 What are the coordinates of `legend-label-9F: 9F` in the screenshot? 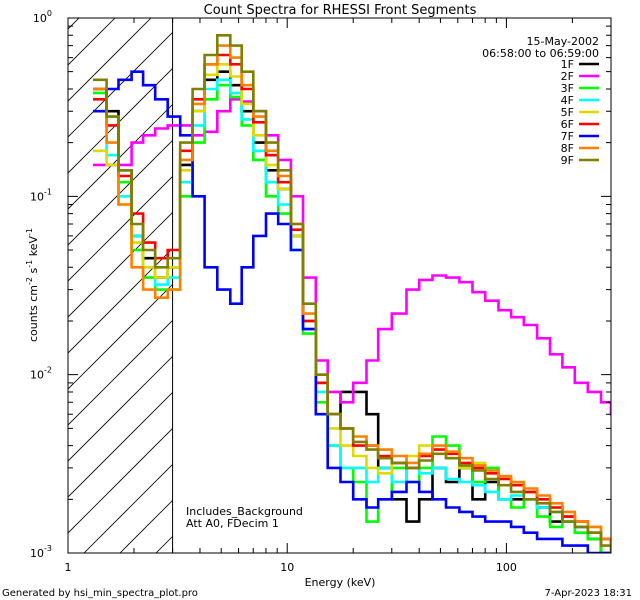 It's located at (567, 160).